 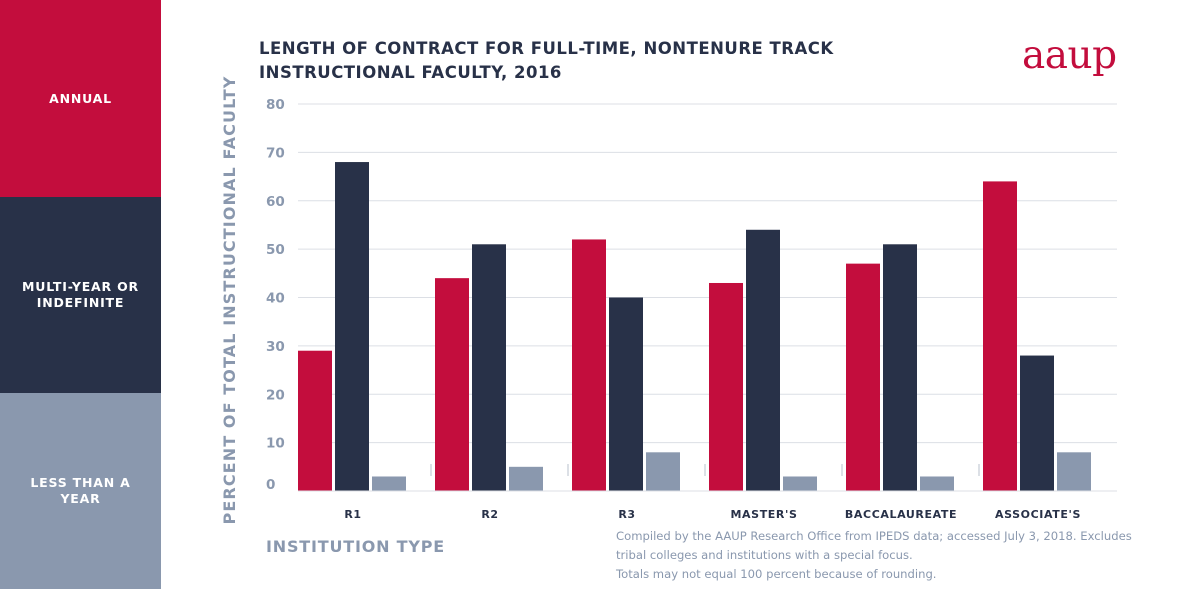 I want to click on y-tick-label: 10, so click(x=275, y=444).